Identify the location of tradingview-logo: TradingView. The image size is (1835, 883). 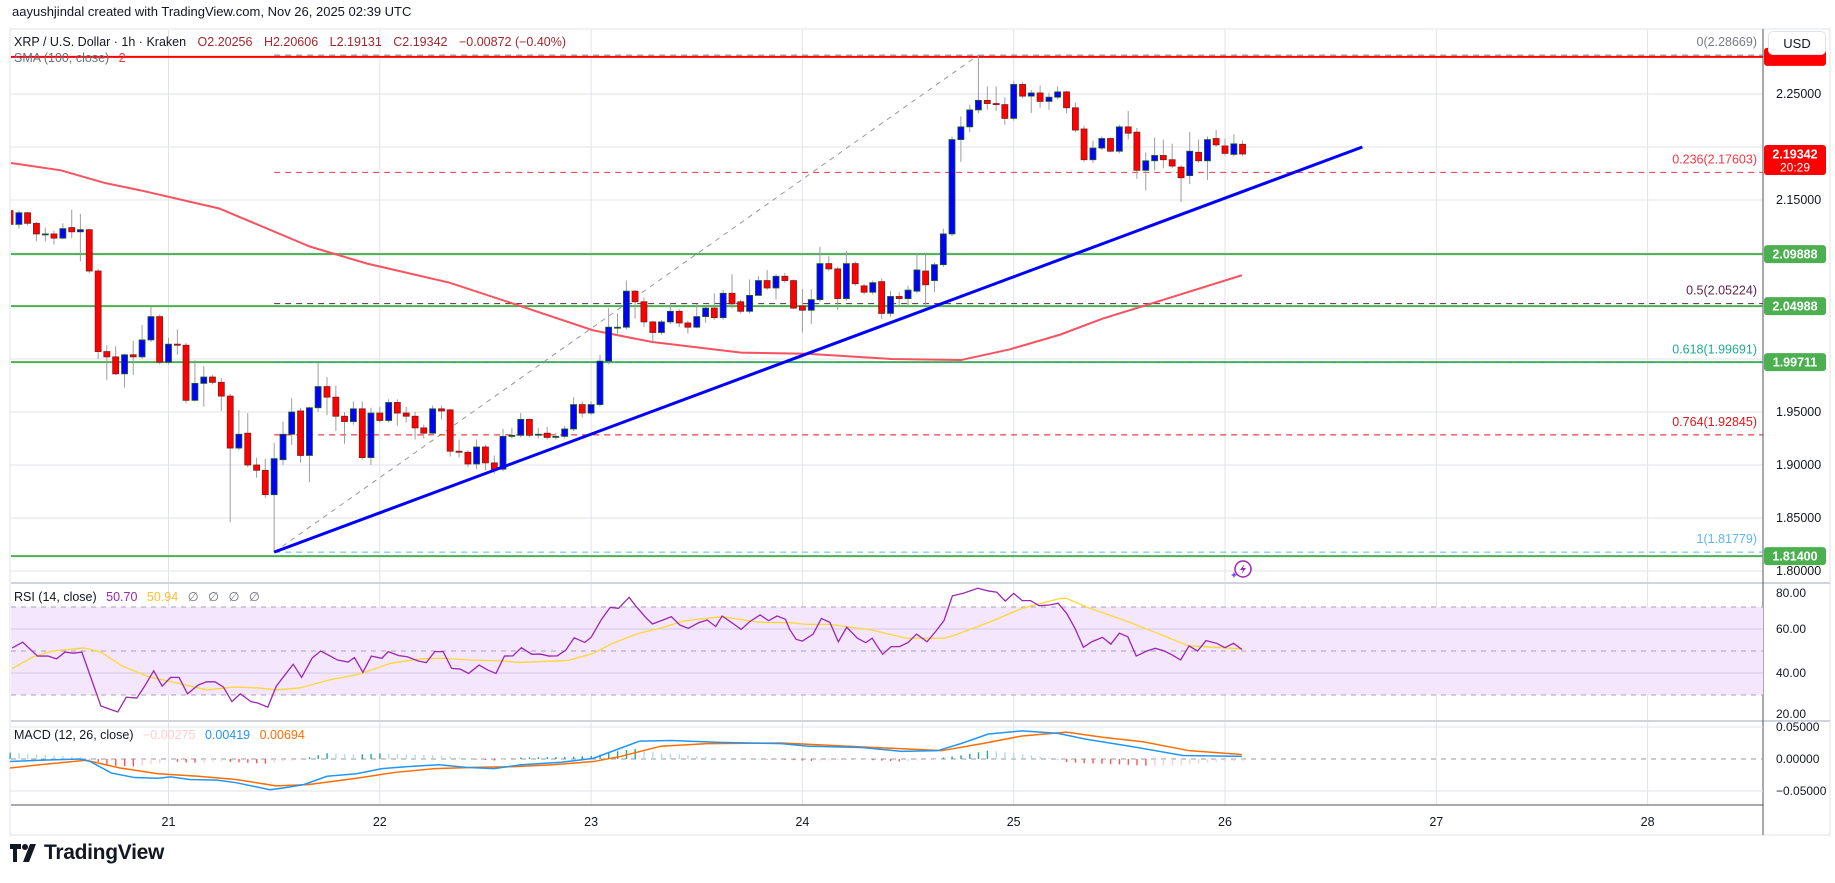
(87, 853).